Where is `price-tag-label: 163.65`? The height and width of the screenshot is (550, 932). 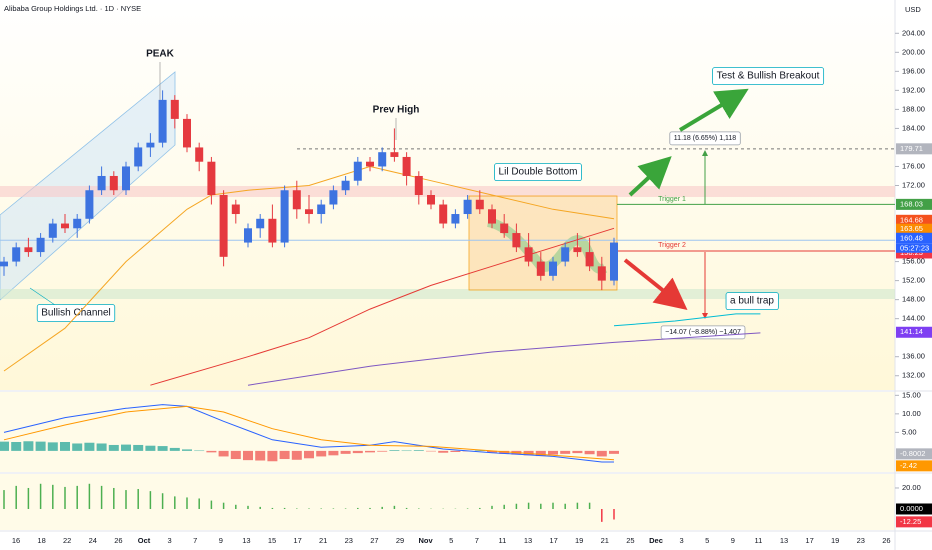 price-tag-label: 163.65 is located at coordinates (911, 228).